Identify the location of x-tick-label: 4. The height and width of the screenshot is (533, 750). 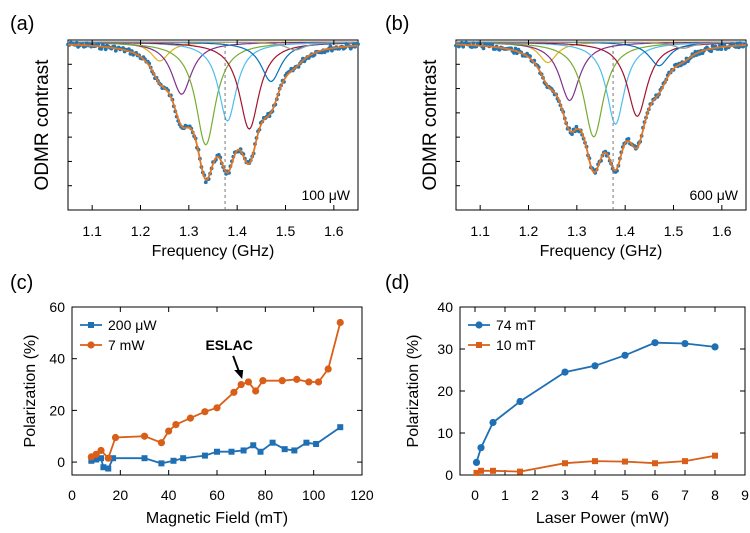
(595, 495).